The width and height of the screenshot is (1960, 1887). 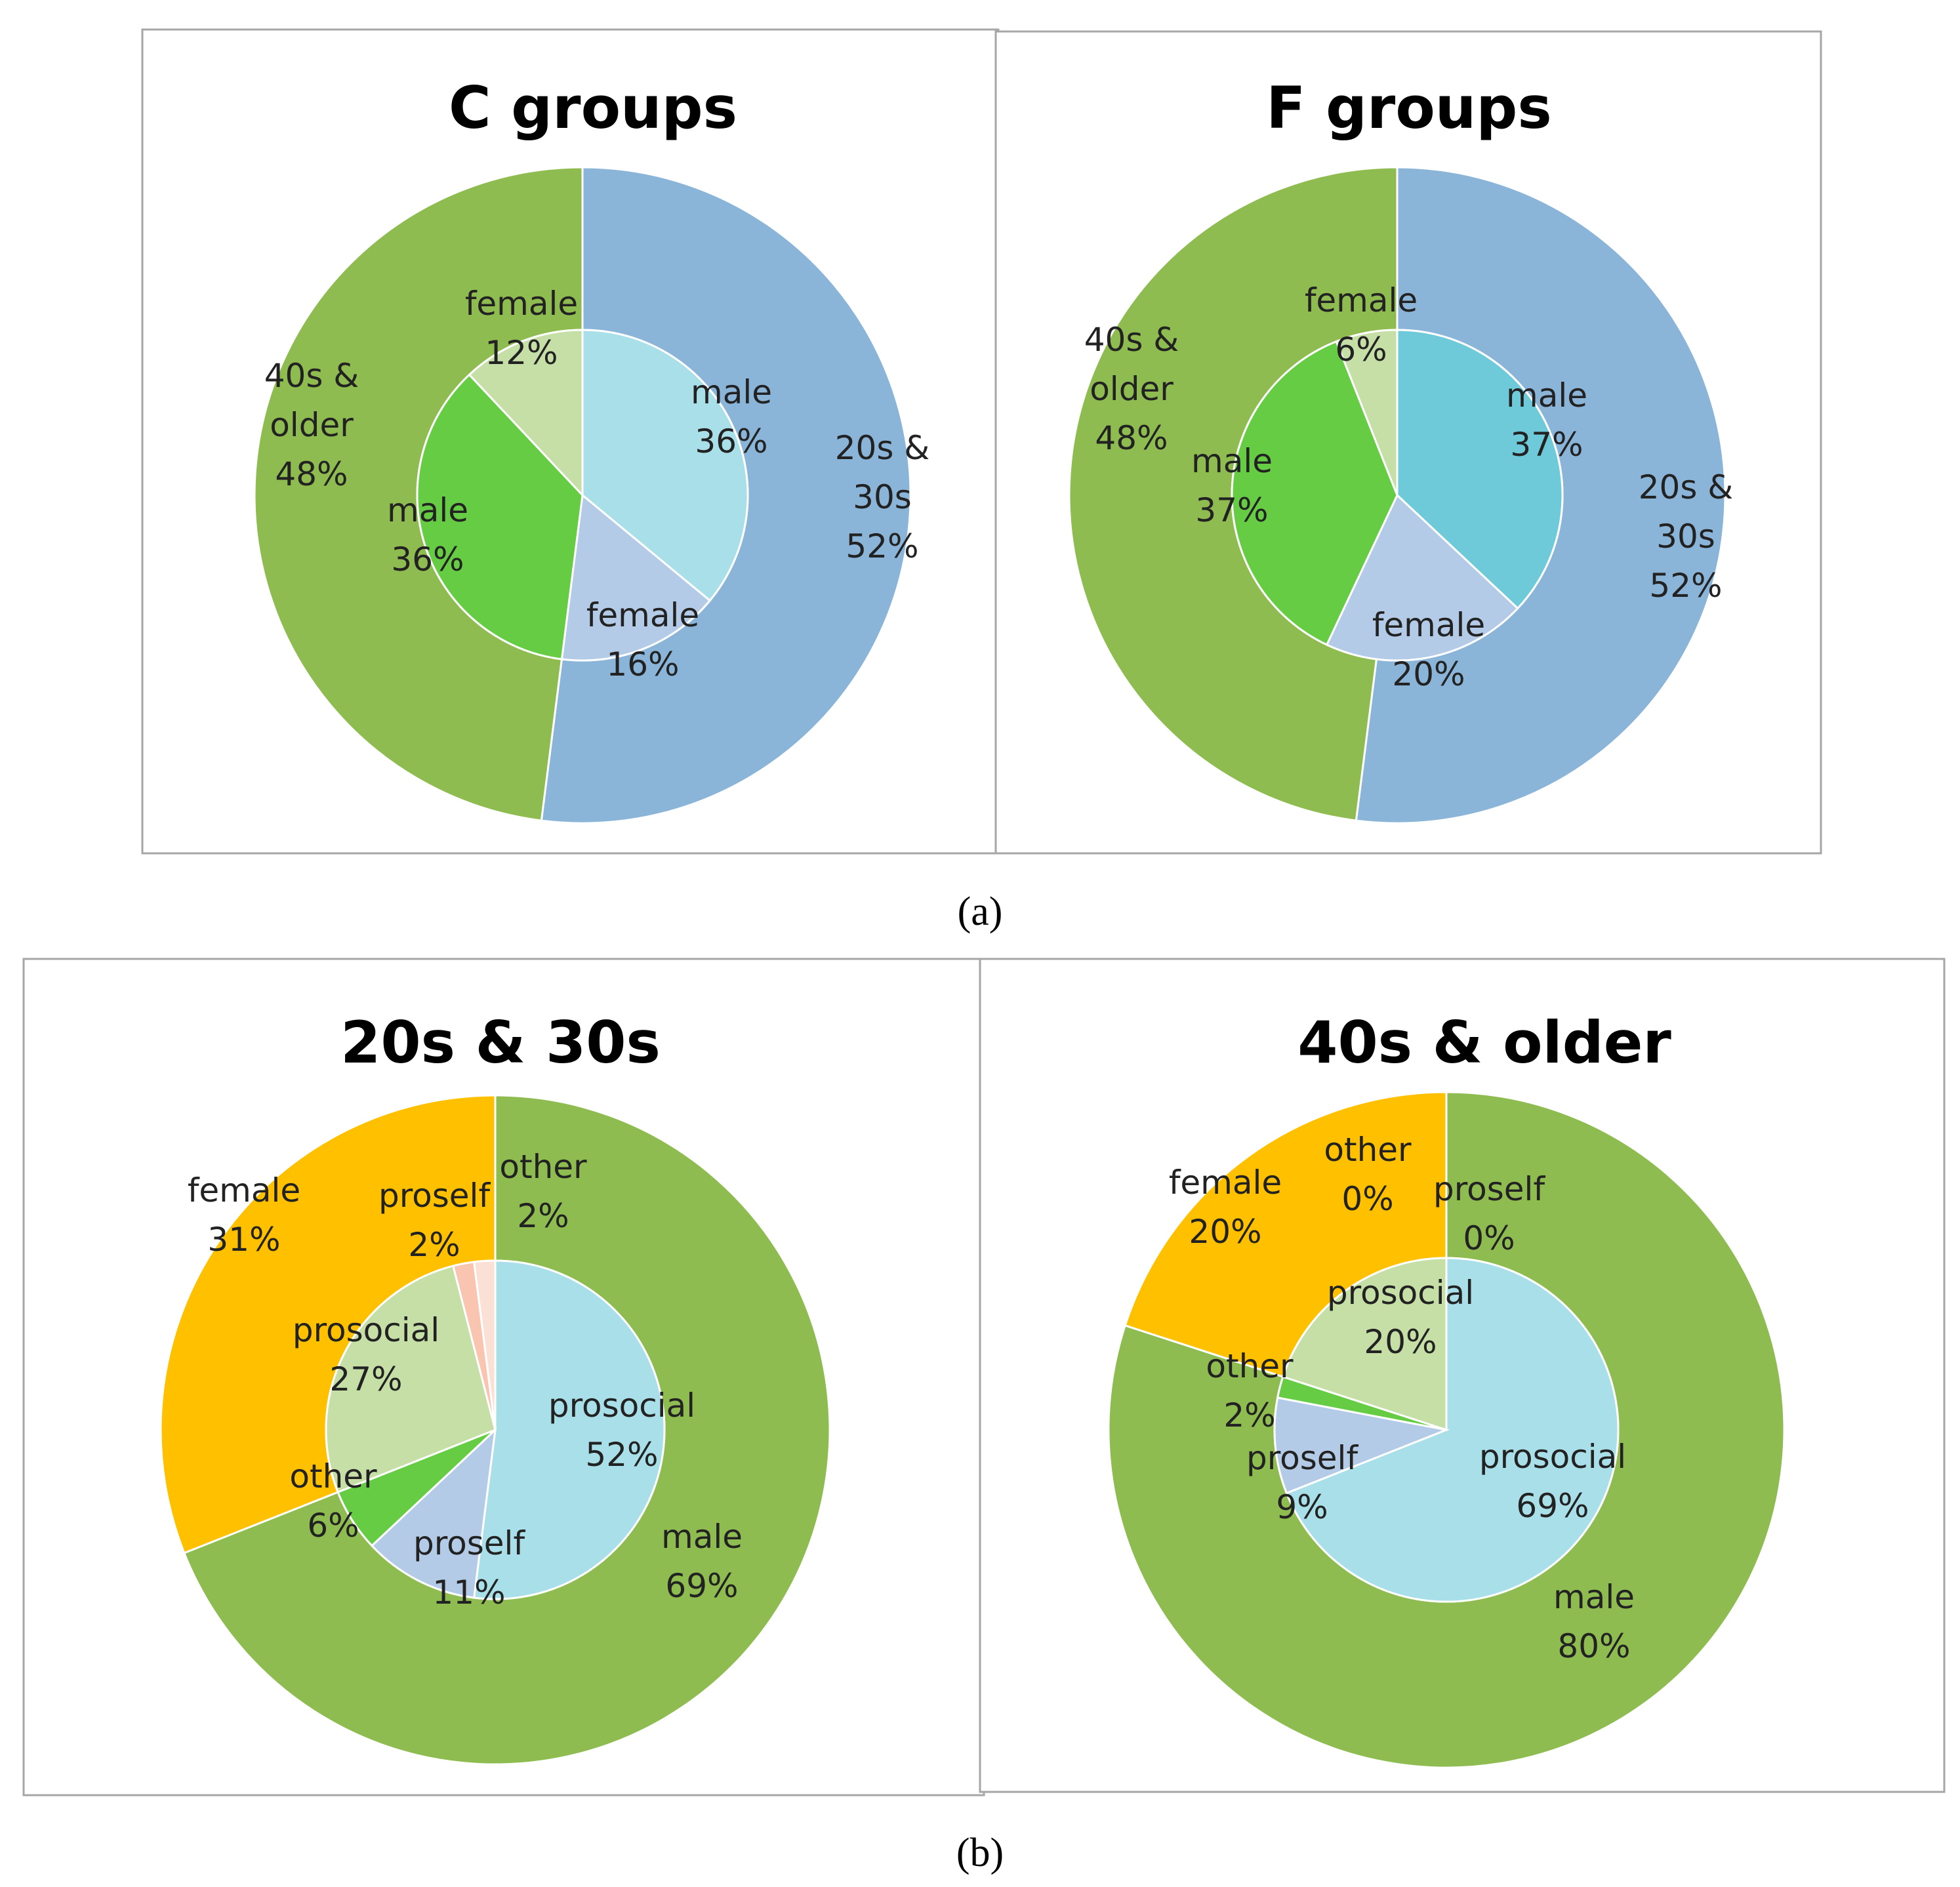 I want to click on inner-data-label: prosocial 20%, so click(x=1400, y=1317).